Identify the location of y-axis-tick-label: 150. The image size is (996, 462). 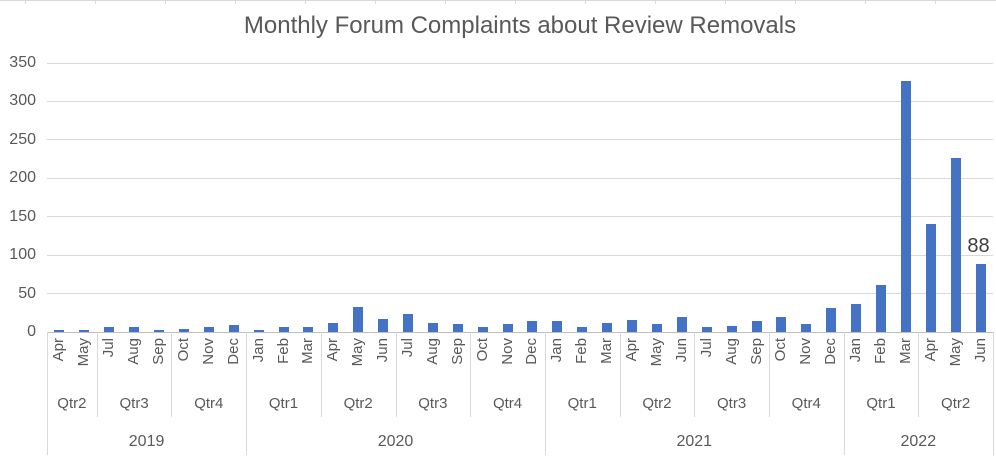
(22, 216).